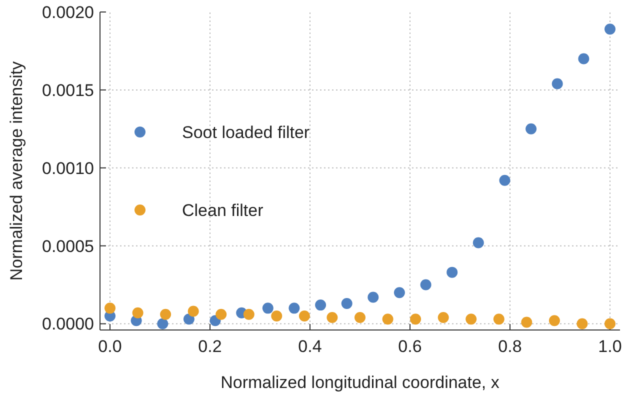 The height and width of the screenshot is (400, 642). What do you see at coordinates (246, 132) in the screenshot?
I see `legend-label: Soot loaded filter` at bounding box center [246, 132].